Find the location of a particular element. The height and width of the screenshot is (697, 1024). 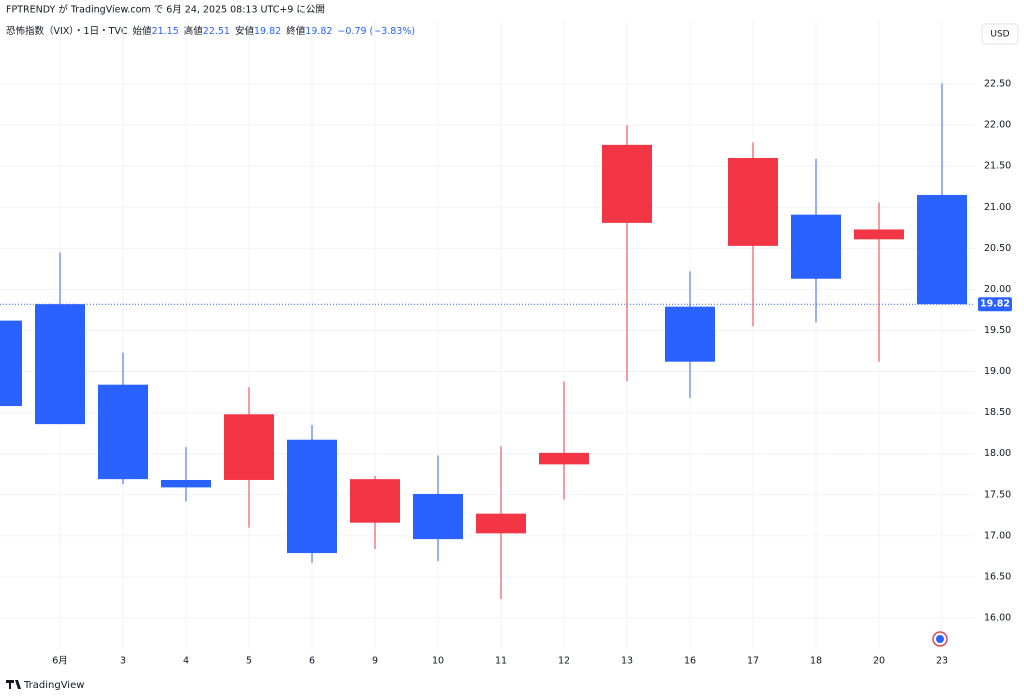

price-label-box is located at coordinates (995, 304).